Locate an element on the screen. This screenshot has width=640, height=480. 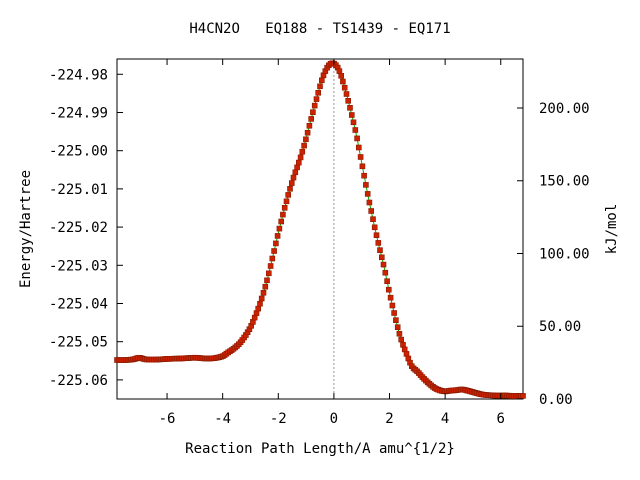
y-tick-label: -225.02 is located at coordinates (78, 228).